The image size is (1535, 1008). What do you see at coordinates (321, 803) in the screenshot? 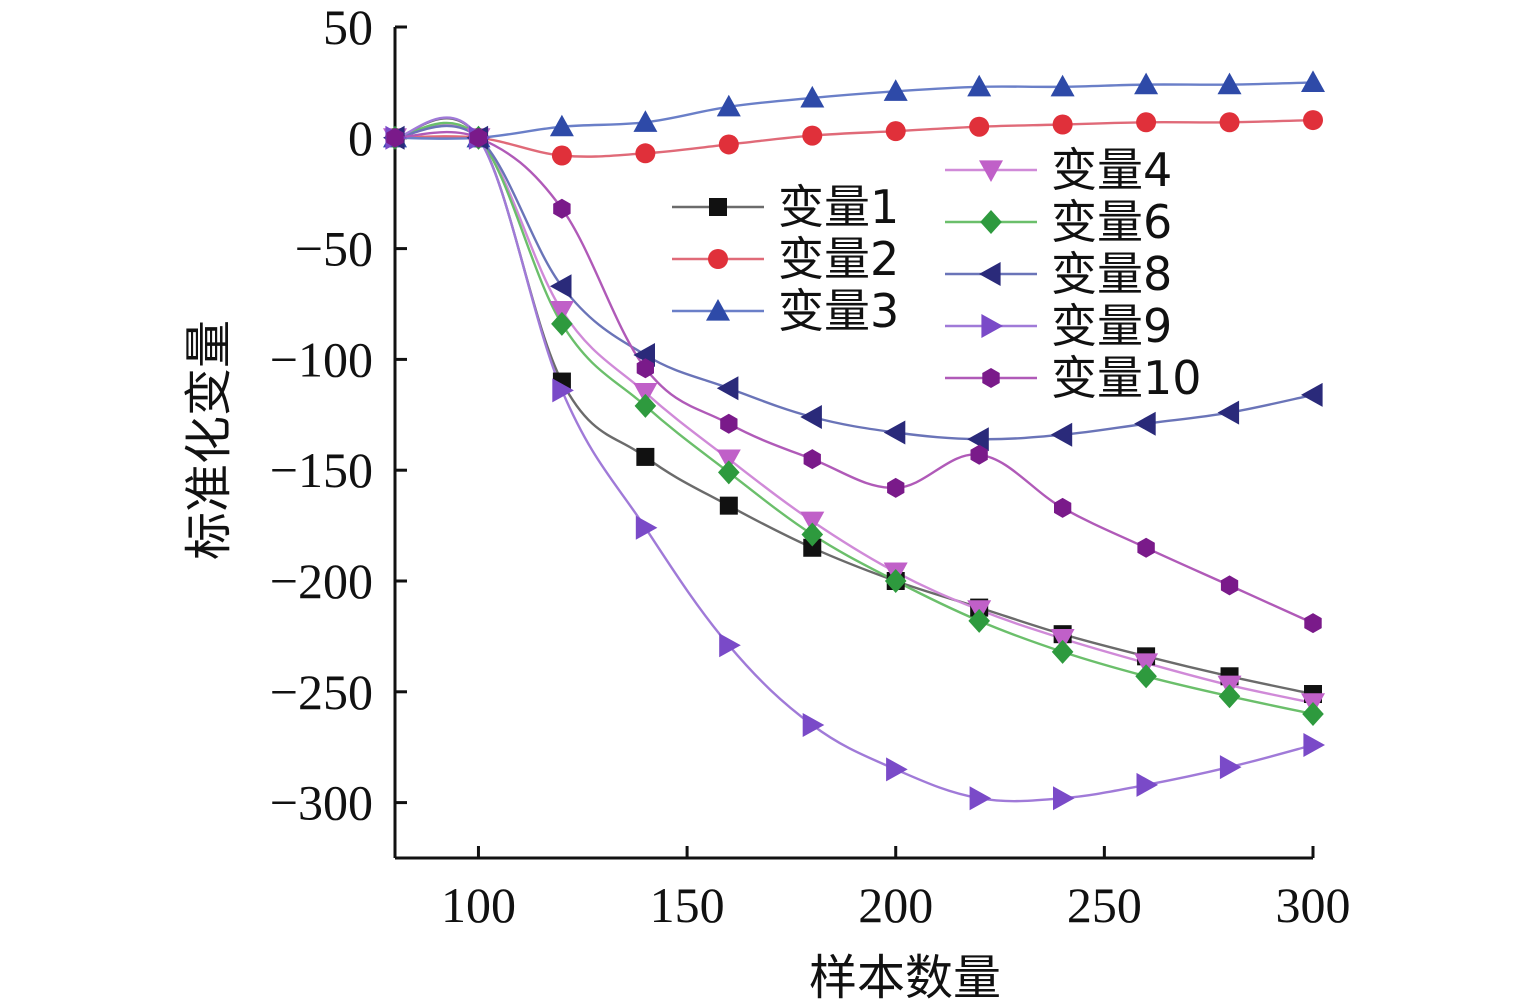
I see `y-tick-label: −300` at bounding box center [321, 803].